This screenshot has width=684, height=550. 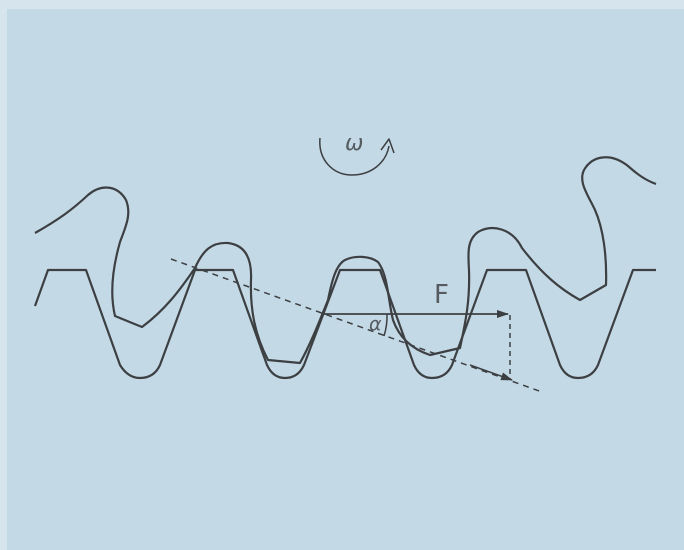 I want to click on alpha-label: α, so click(x=375, y=324).